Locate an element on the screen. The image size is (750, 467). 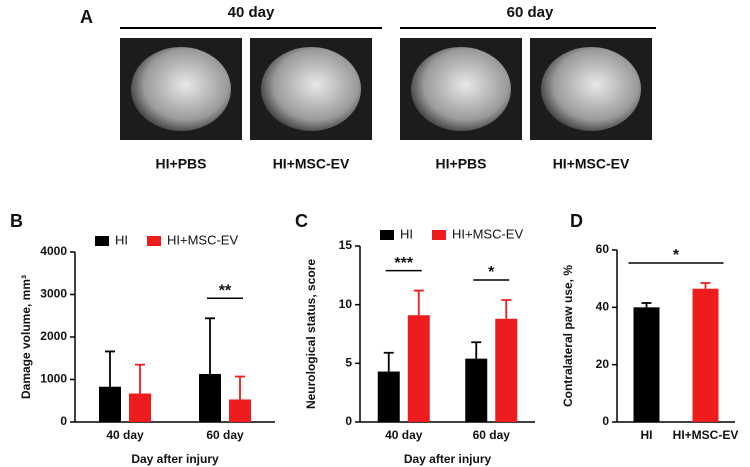
y-tick-label: 60 is located at coordinates (603, 249).